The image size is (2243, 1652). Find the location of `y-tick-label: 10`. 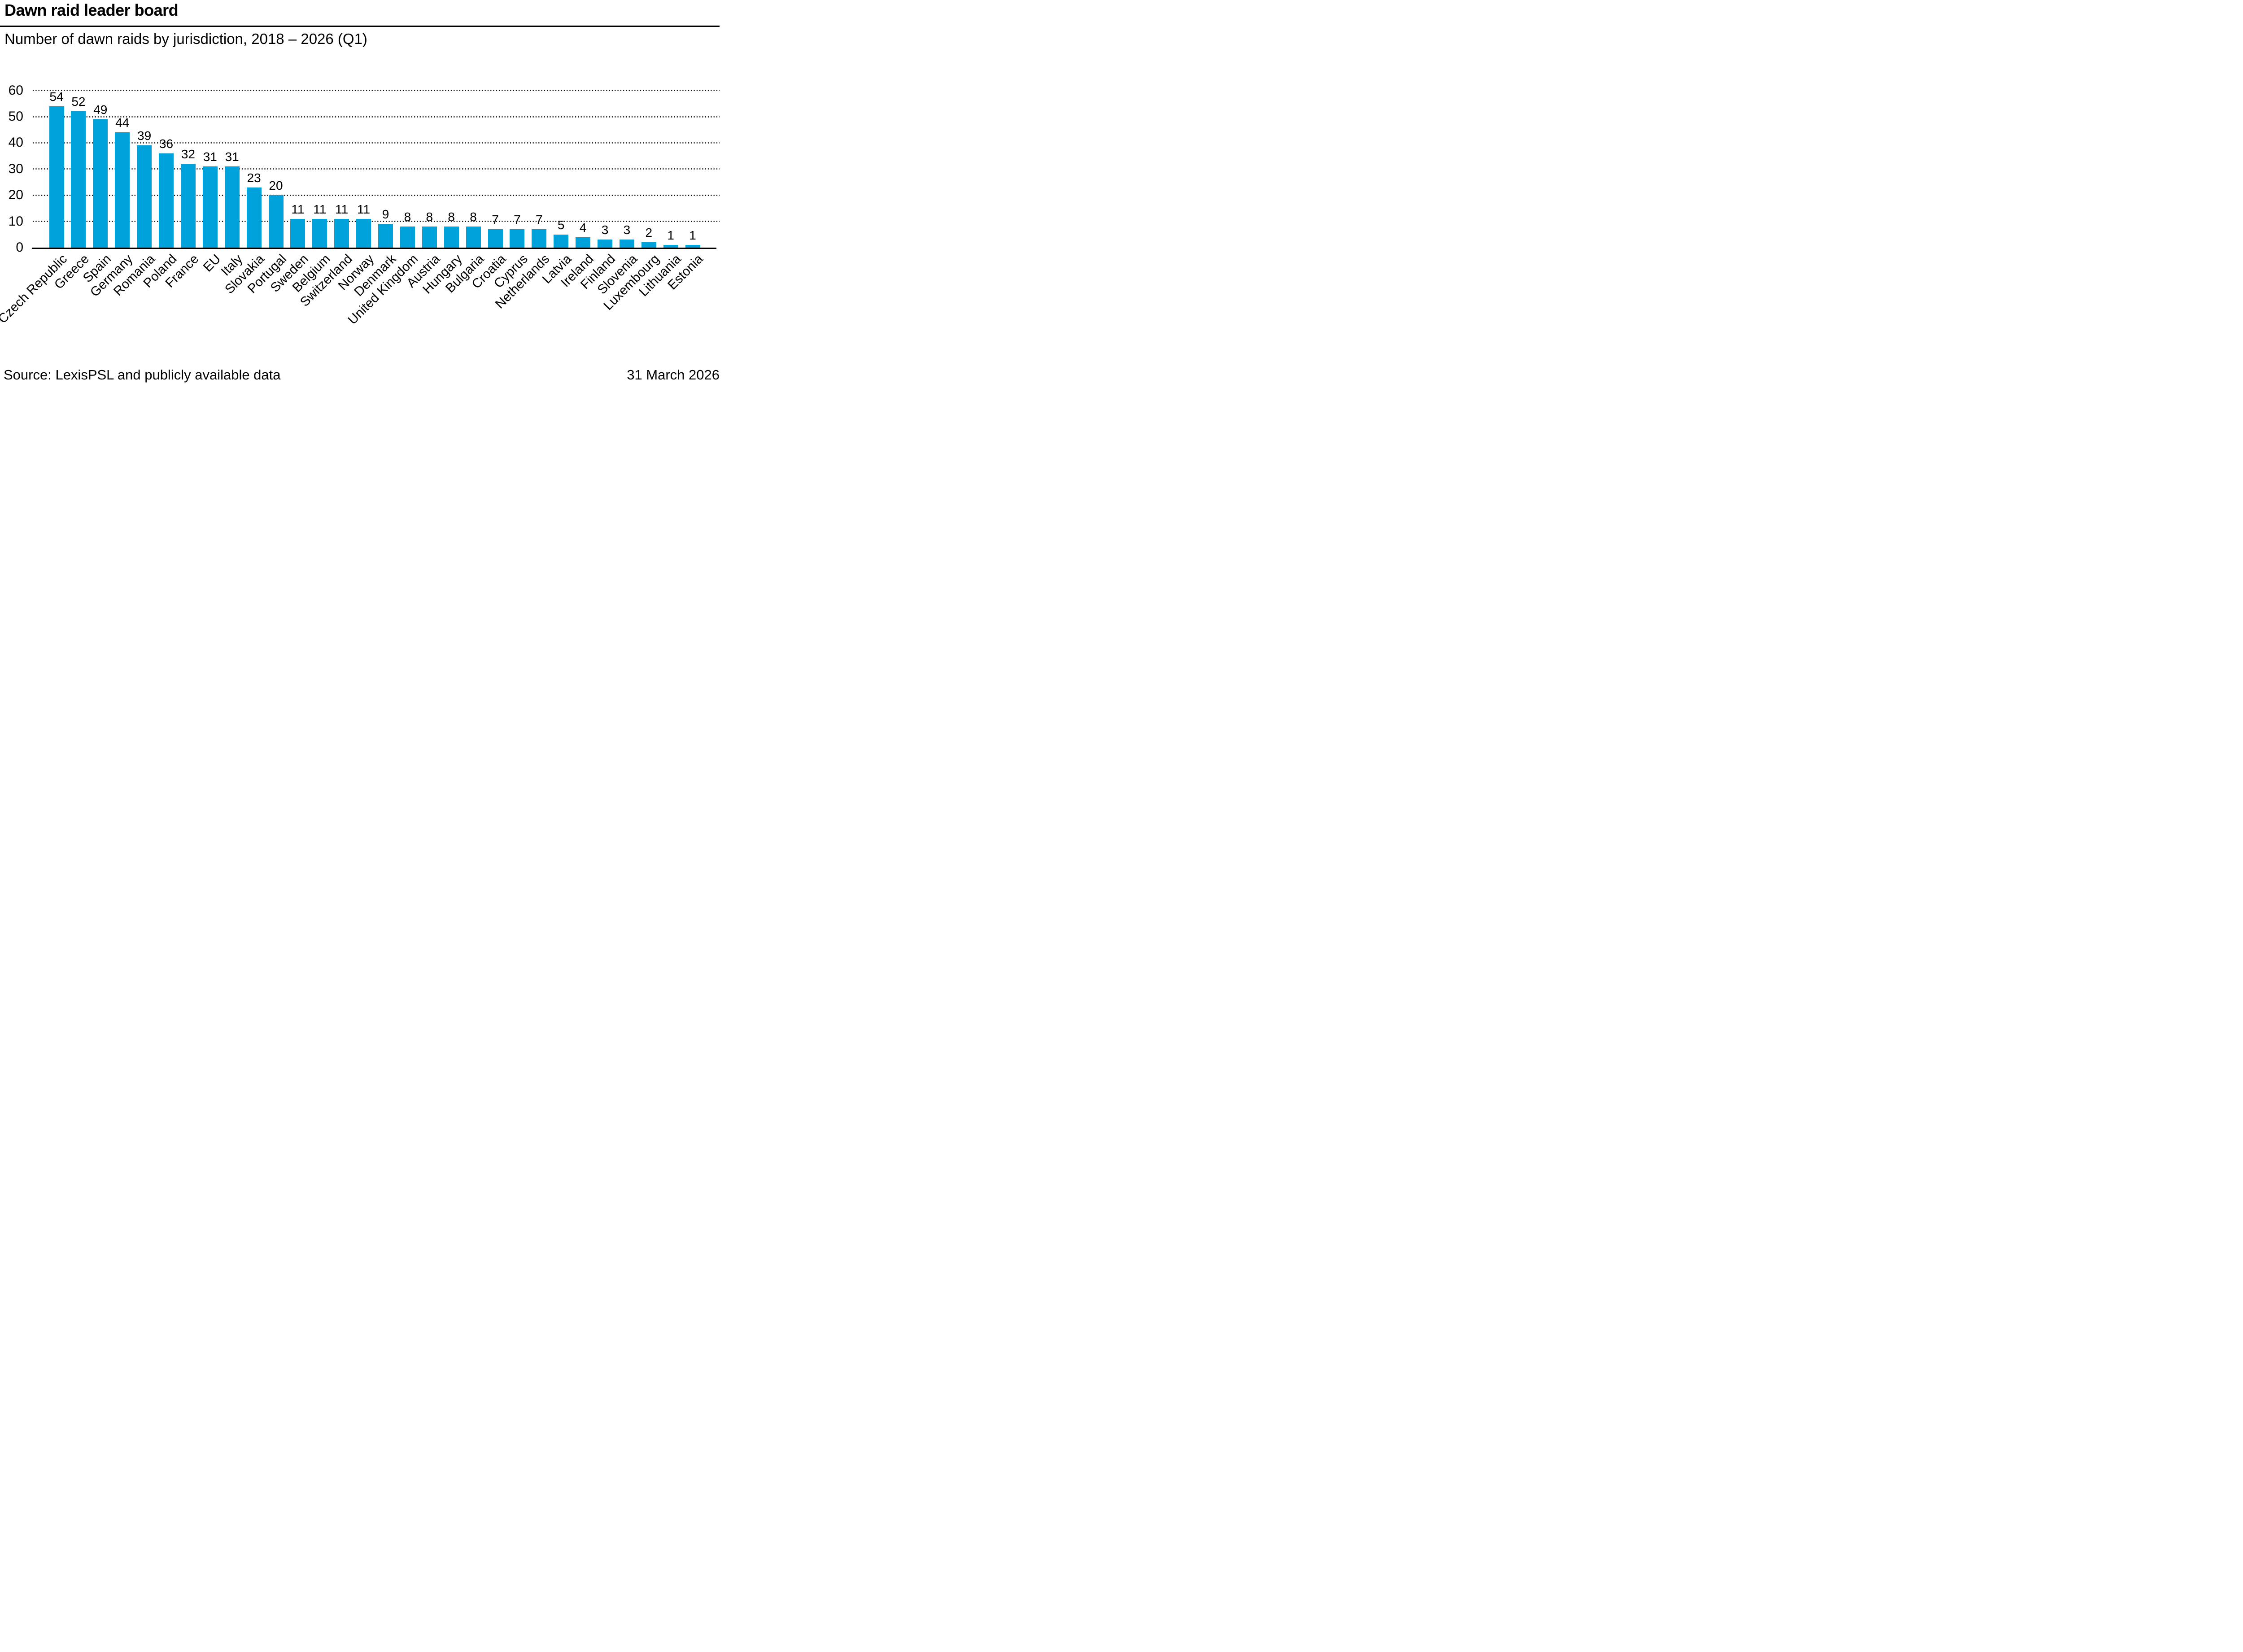

y-tick-label: 10 is located at coordinates (15, 222).